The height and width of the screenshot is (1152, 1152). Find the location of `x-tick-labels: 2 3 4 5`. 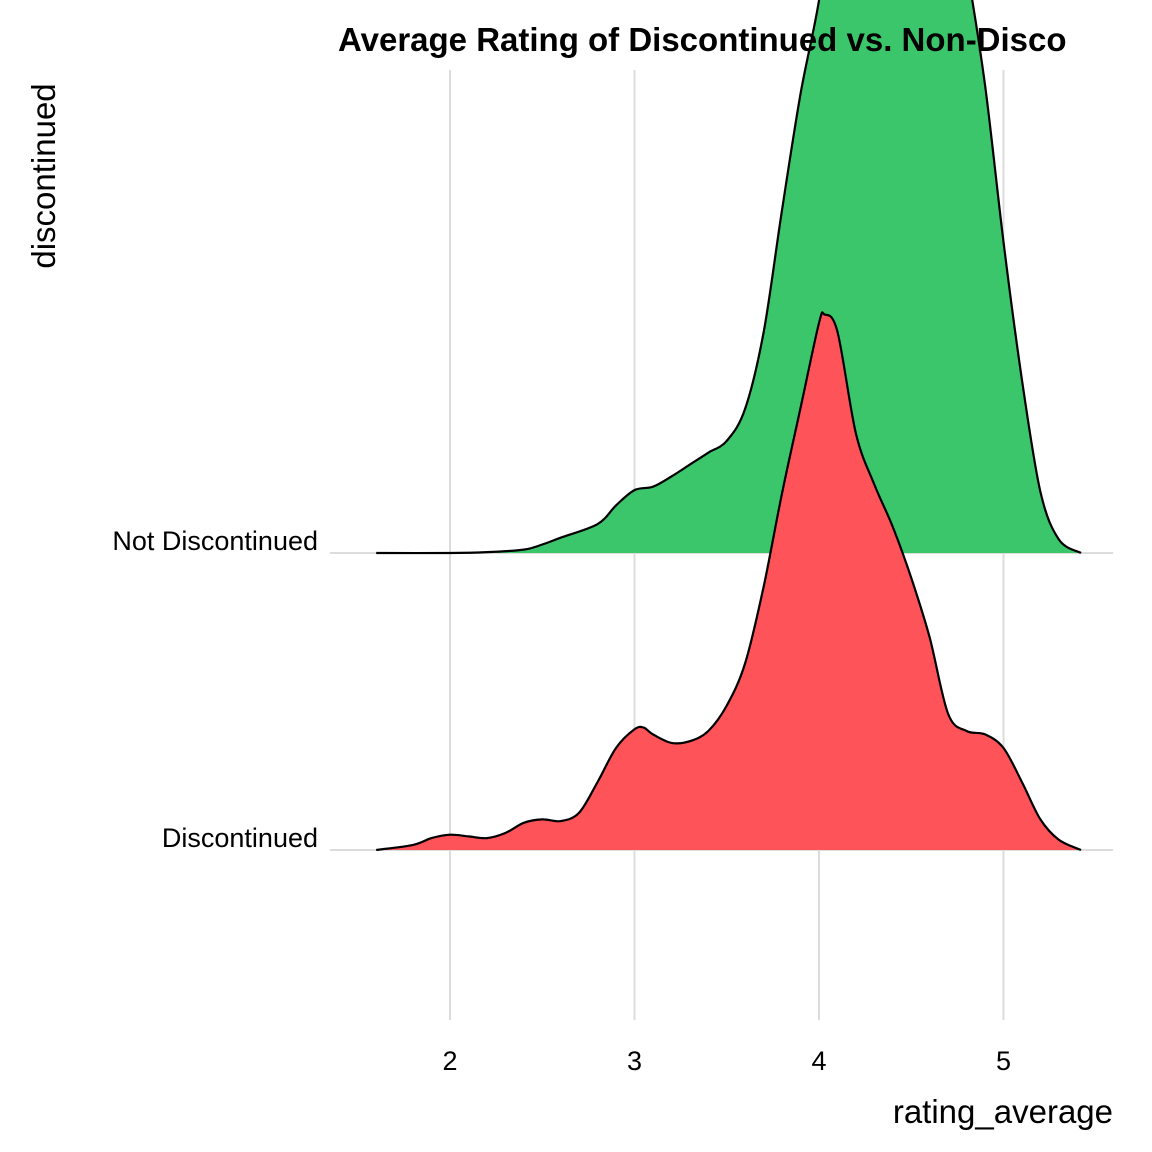

x-tick-labels: 2 3 4 5 is located at coordinates (726, 1061).